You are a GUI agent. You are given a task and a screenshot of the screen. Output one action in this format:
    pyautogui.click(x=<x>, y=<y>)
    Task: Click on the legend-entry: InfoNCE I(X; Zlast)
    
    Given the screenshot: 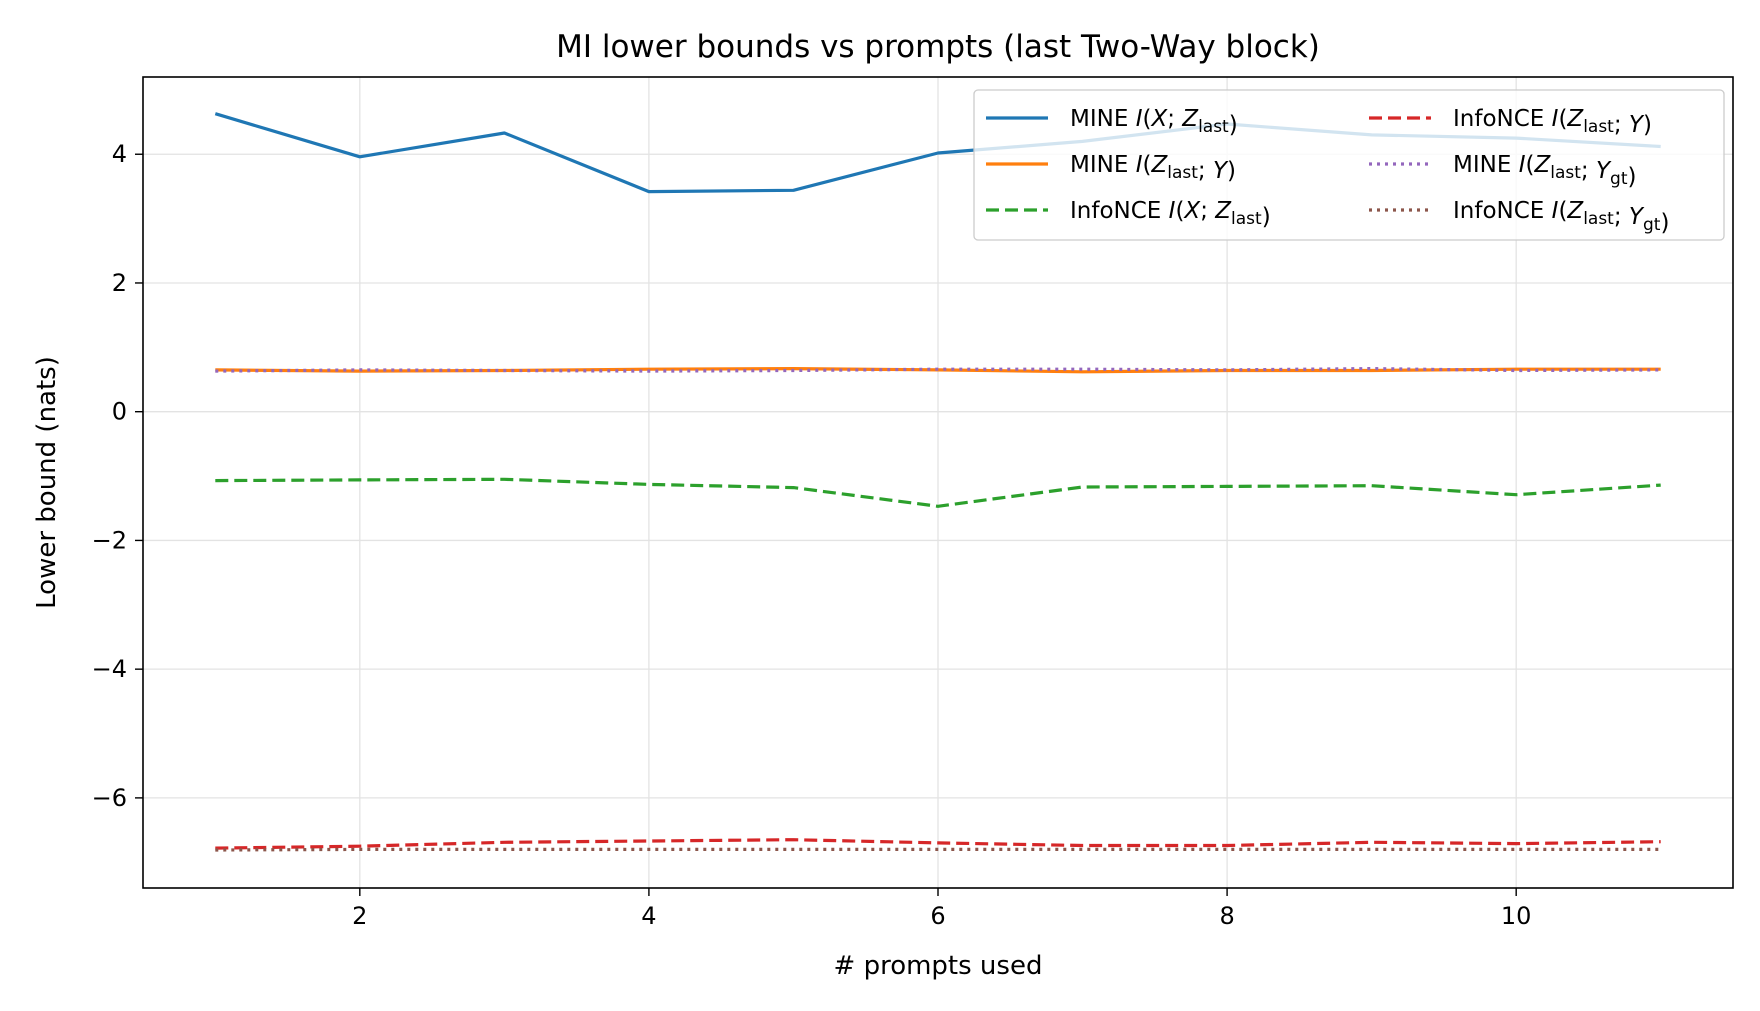 What is the action you would take?
    pyautogui.click(x=1170, y=214)
    